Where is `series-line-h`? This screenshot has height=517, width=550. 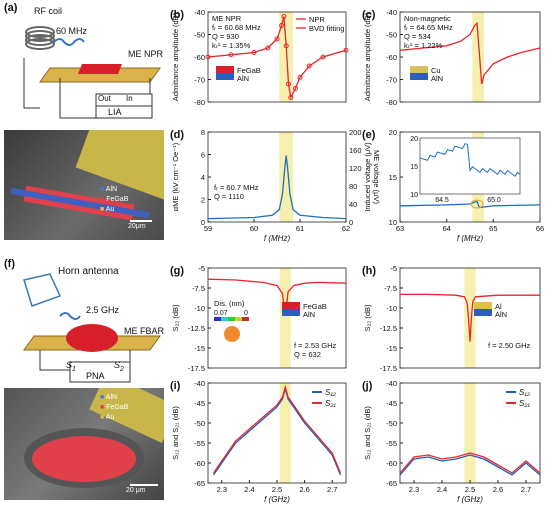 series-line-h is located at coordinates (470, 317).